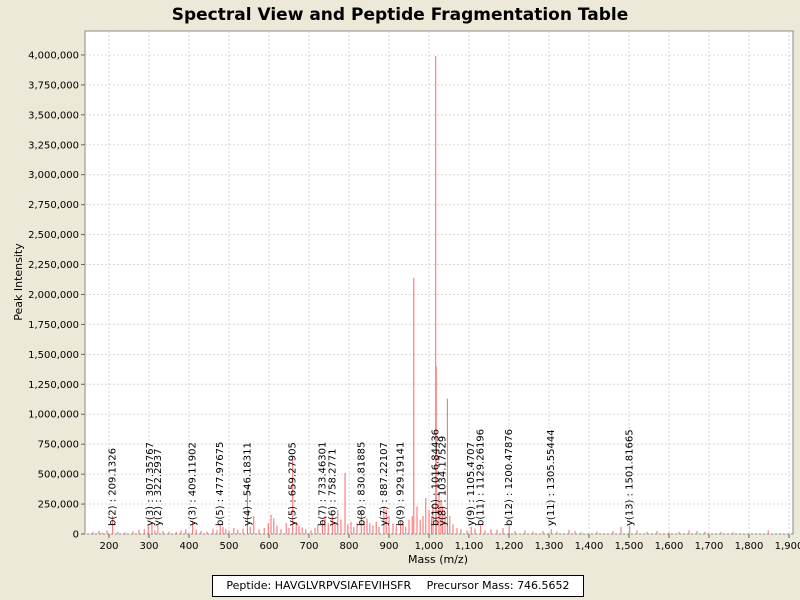 The image size is (800, 600). I want to click on x-tick-label: 1,300, so click(549, 546).